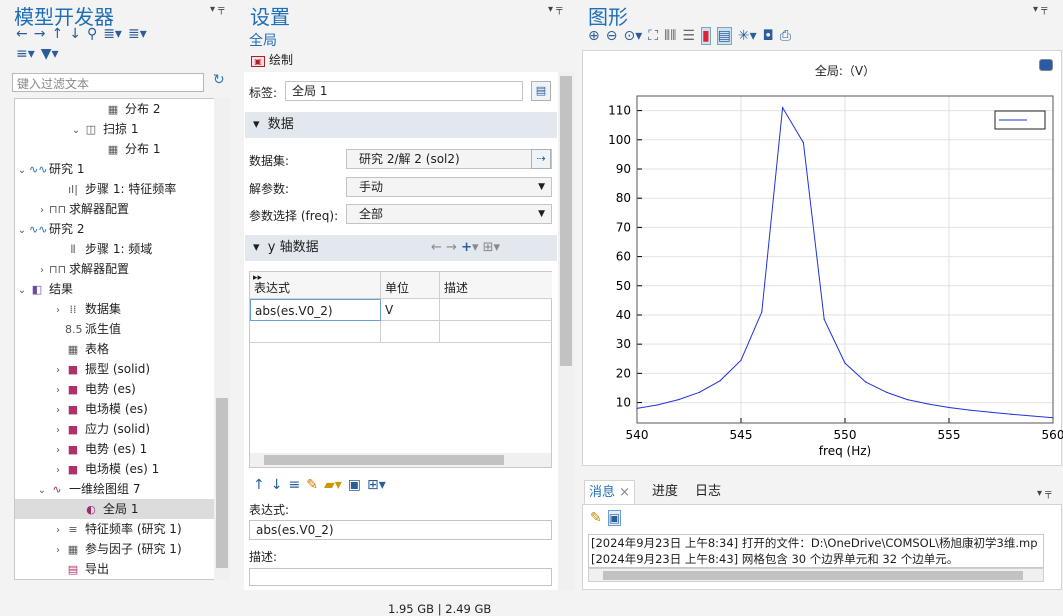  What do you see at coordinates (747, 36) in the screenshot?
I see `axis-icon: ✳▾` at bounding box center [747, 36].